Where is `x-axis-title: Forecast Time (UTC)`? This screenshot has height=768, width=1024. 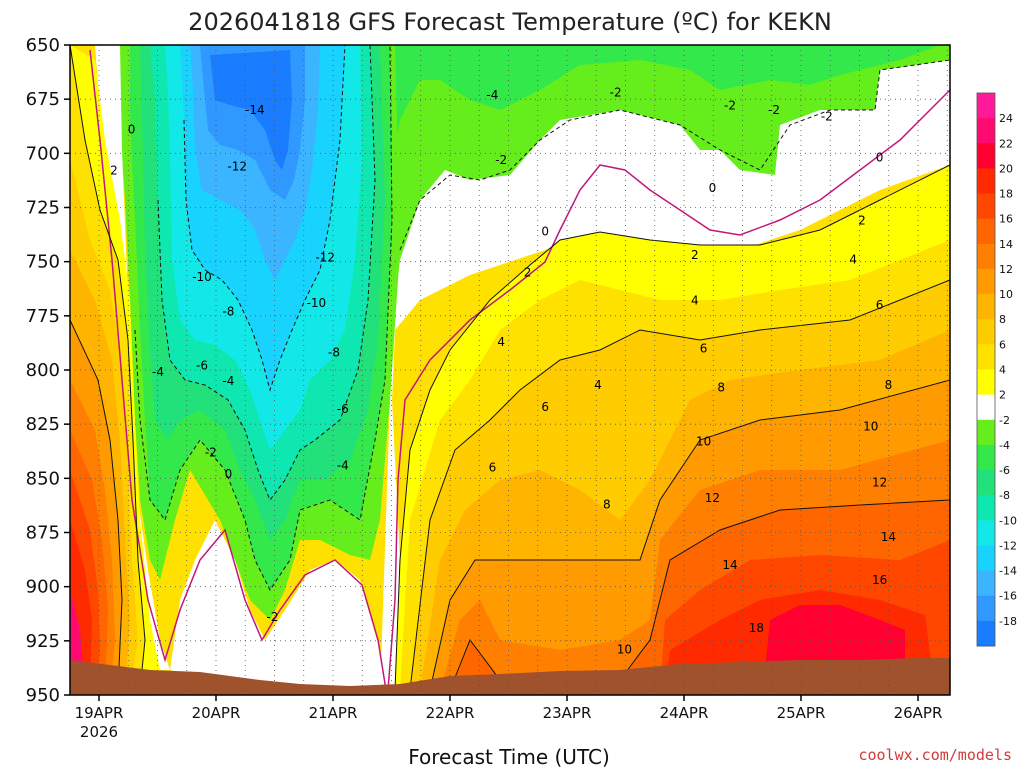
x-axis-title: Forecast Time (UTC) is located at coordinates (509, 756).